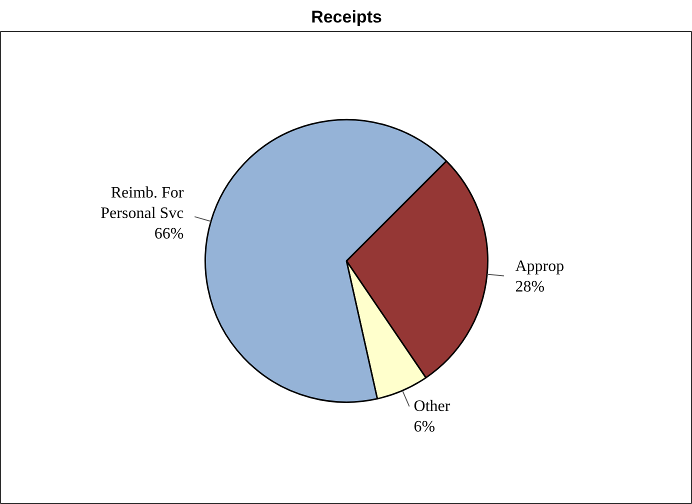 The width and height of the screenshot is (692, 504). Describe the element at coordinates (142, 203) in the screenshot. I see `slice-label: Reimb. For Personal Svc` at that location.